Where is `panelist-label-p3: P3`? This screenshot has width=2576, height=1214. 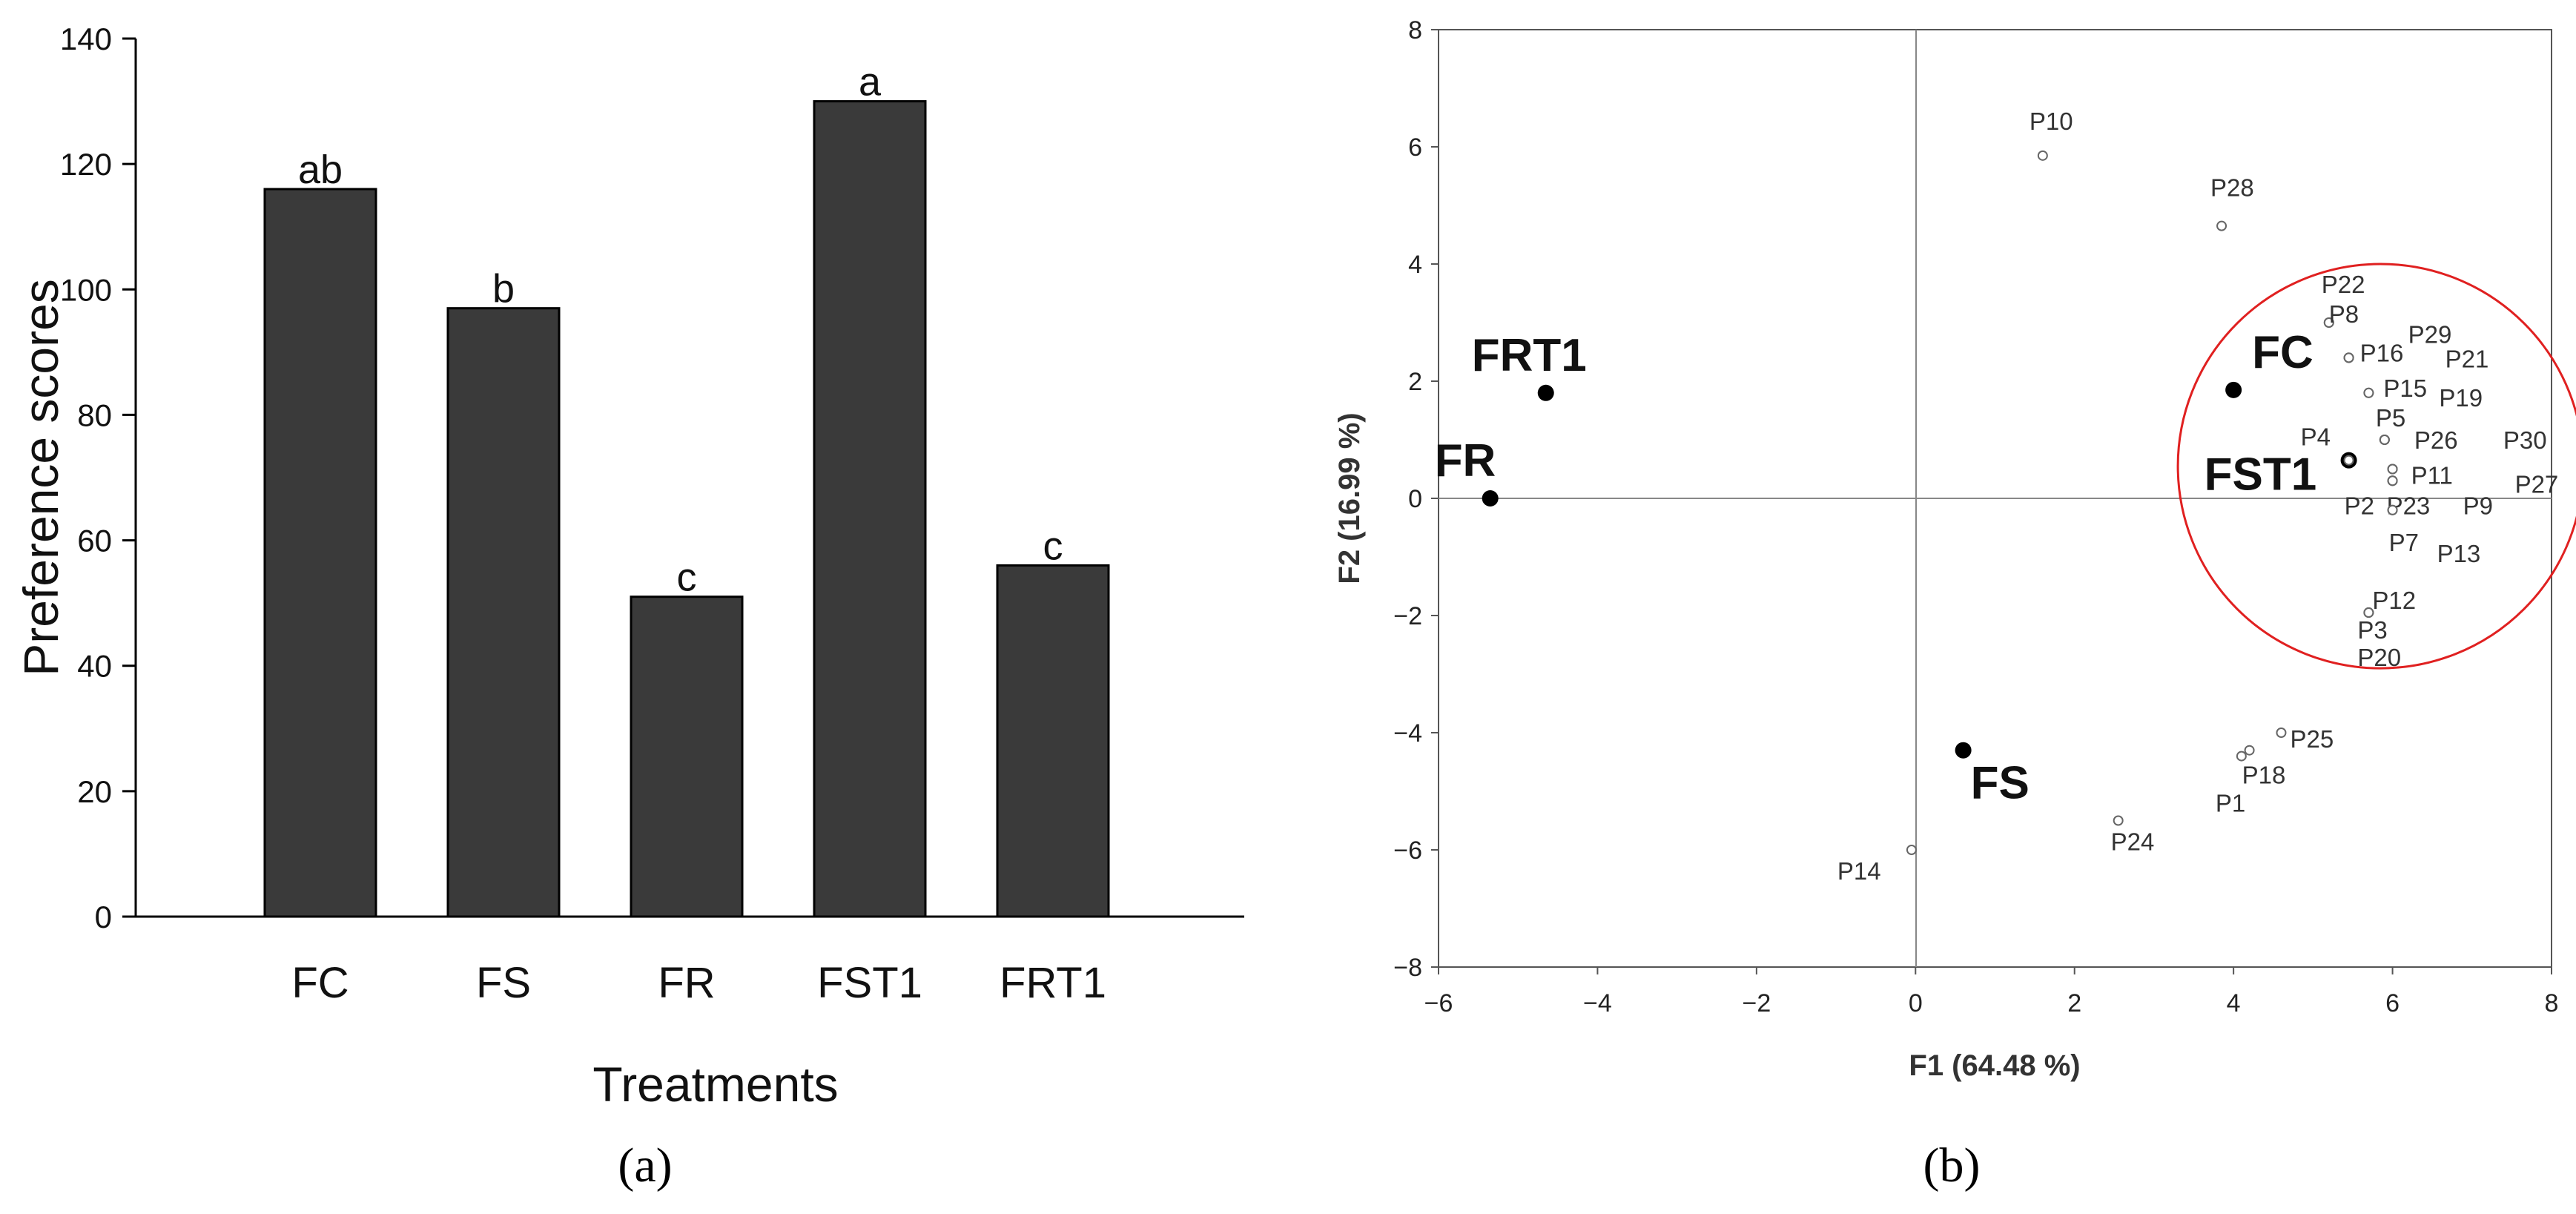
panelist-label-p3: P3 is located at coordinates (2372, 630).